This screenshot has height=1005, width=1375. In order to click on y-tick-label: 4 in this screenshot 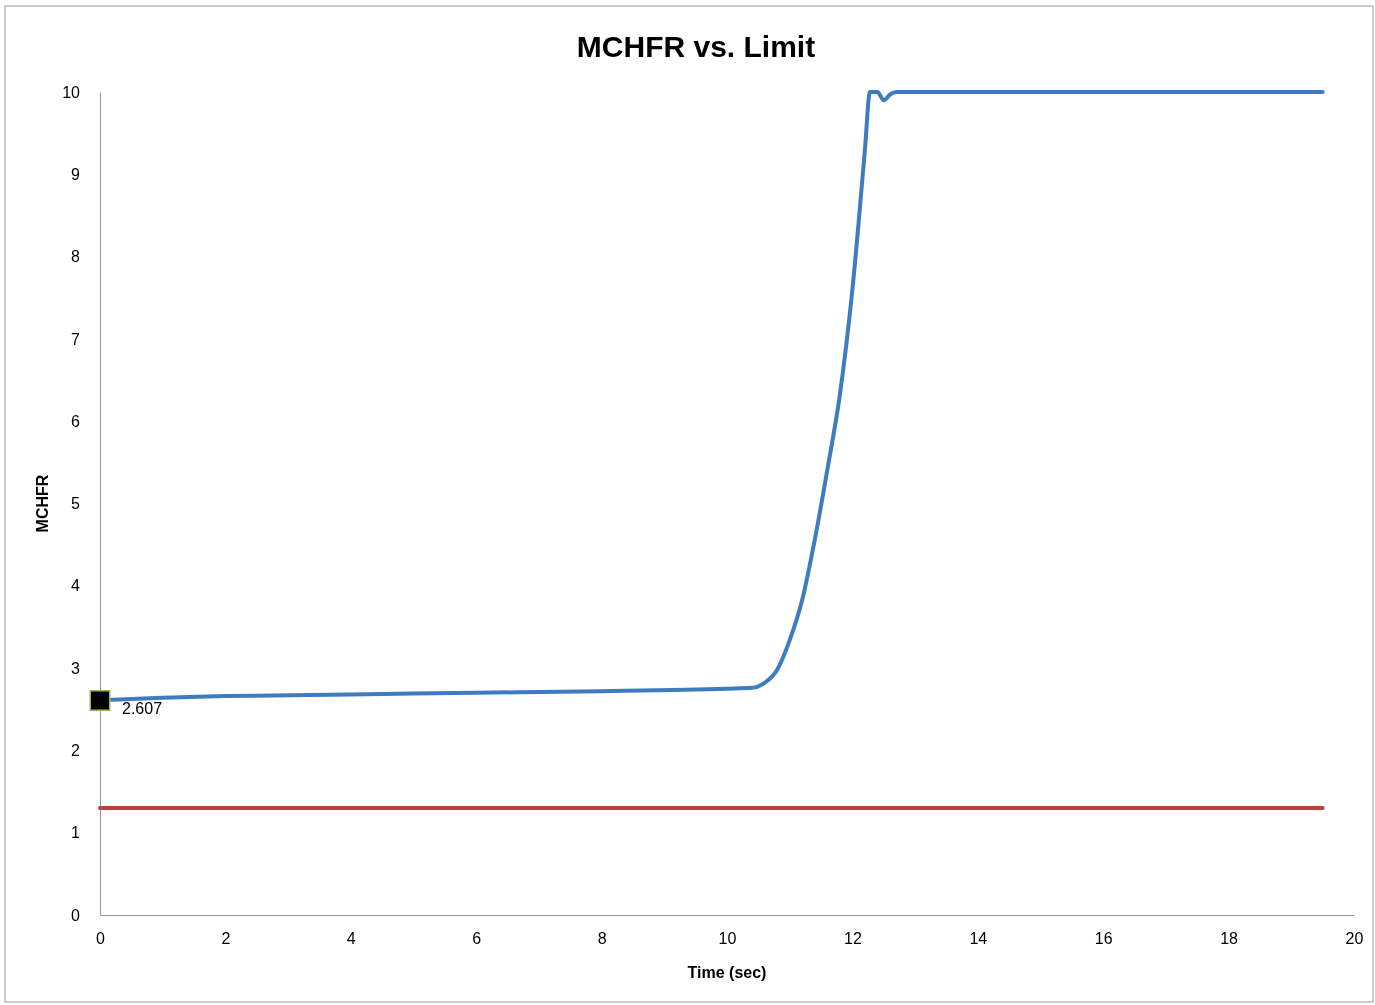, I will do `click(76, 586)`.